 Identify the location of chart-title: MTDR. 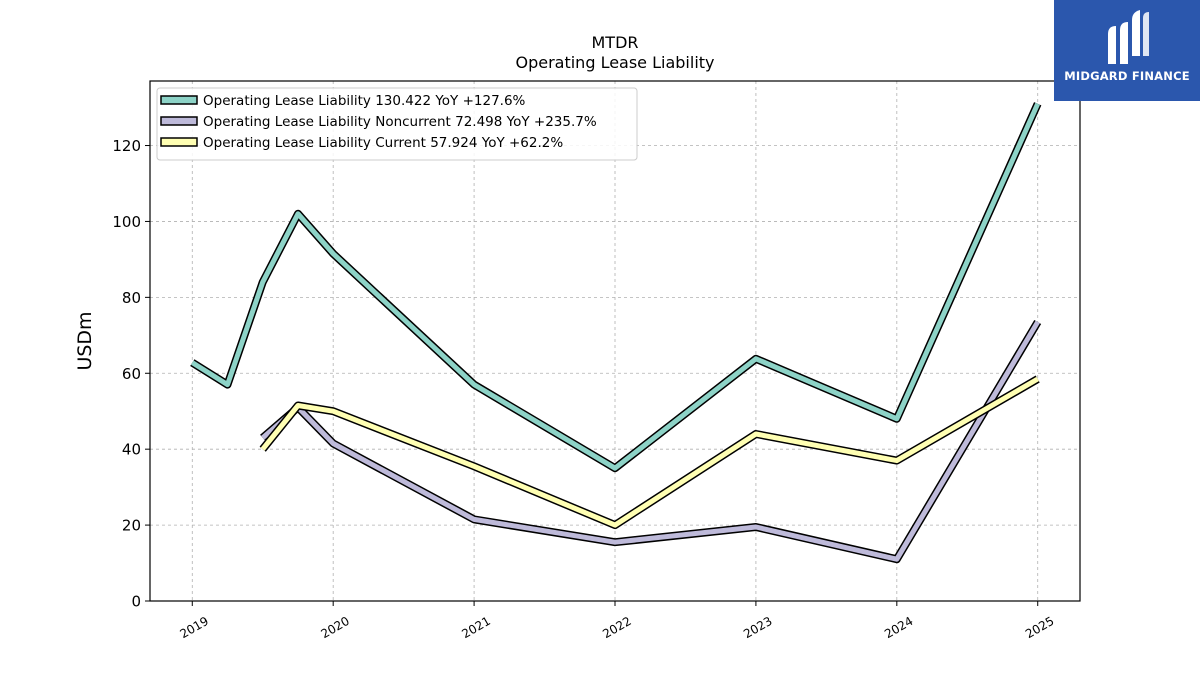
(614, 42).